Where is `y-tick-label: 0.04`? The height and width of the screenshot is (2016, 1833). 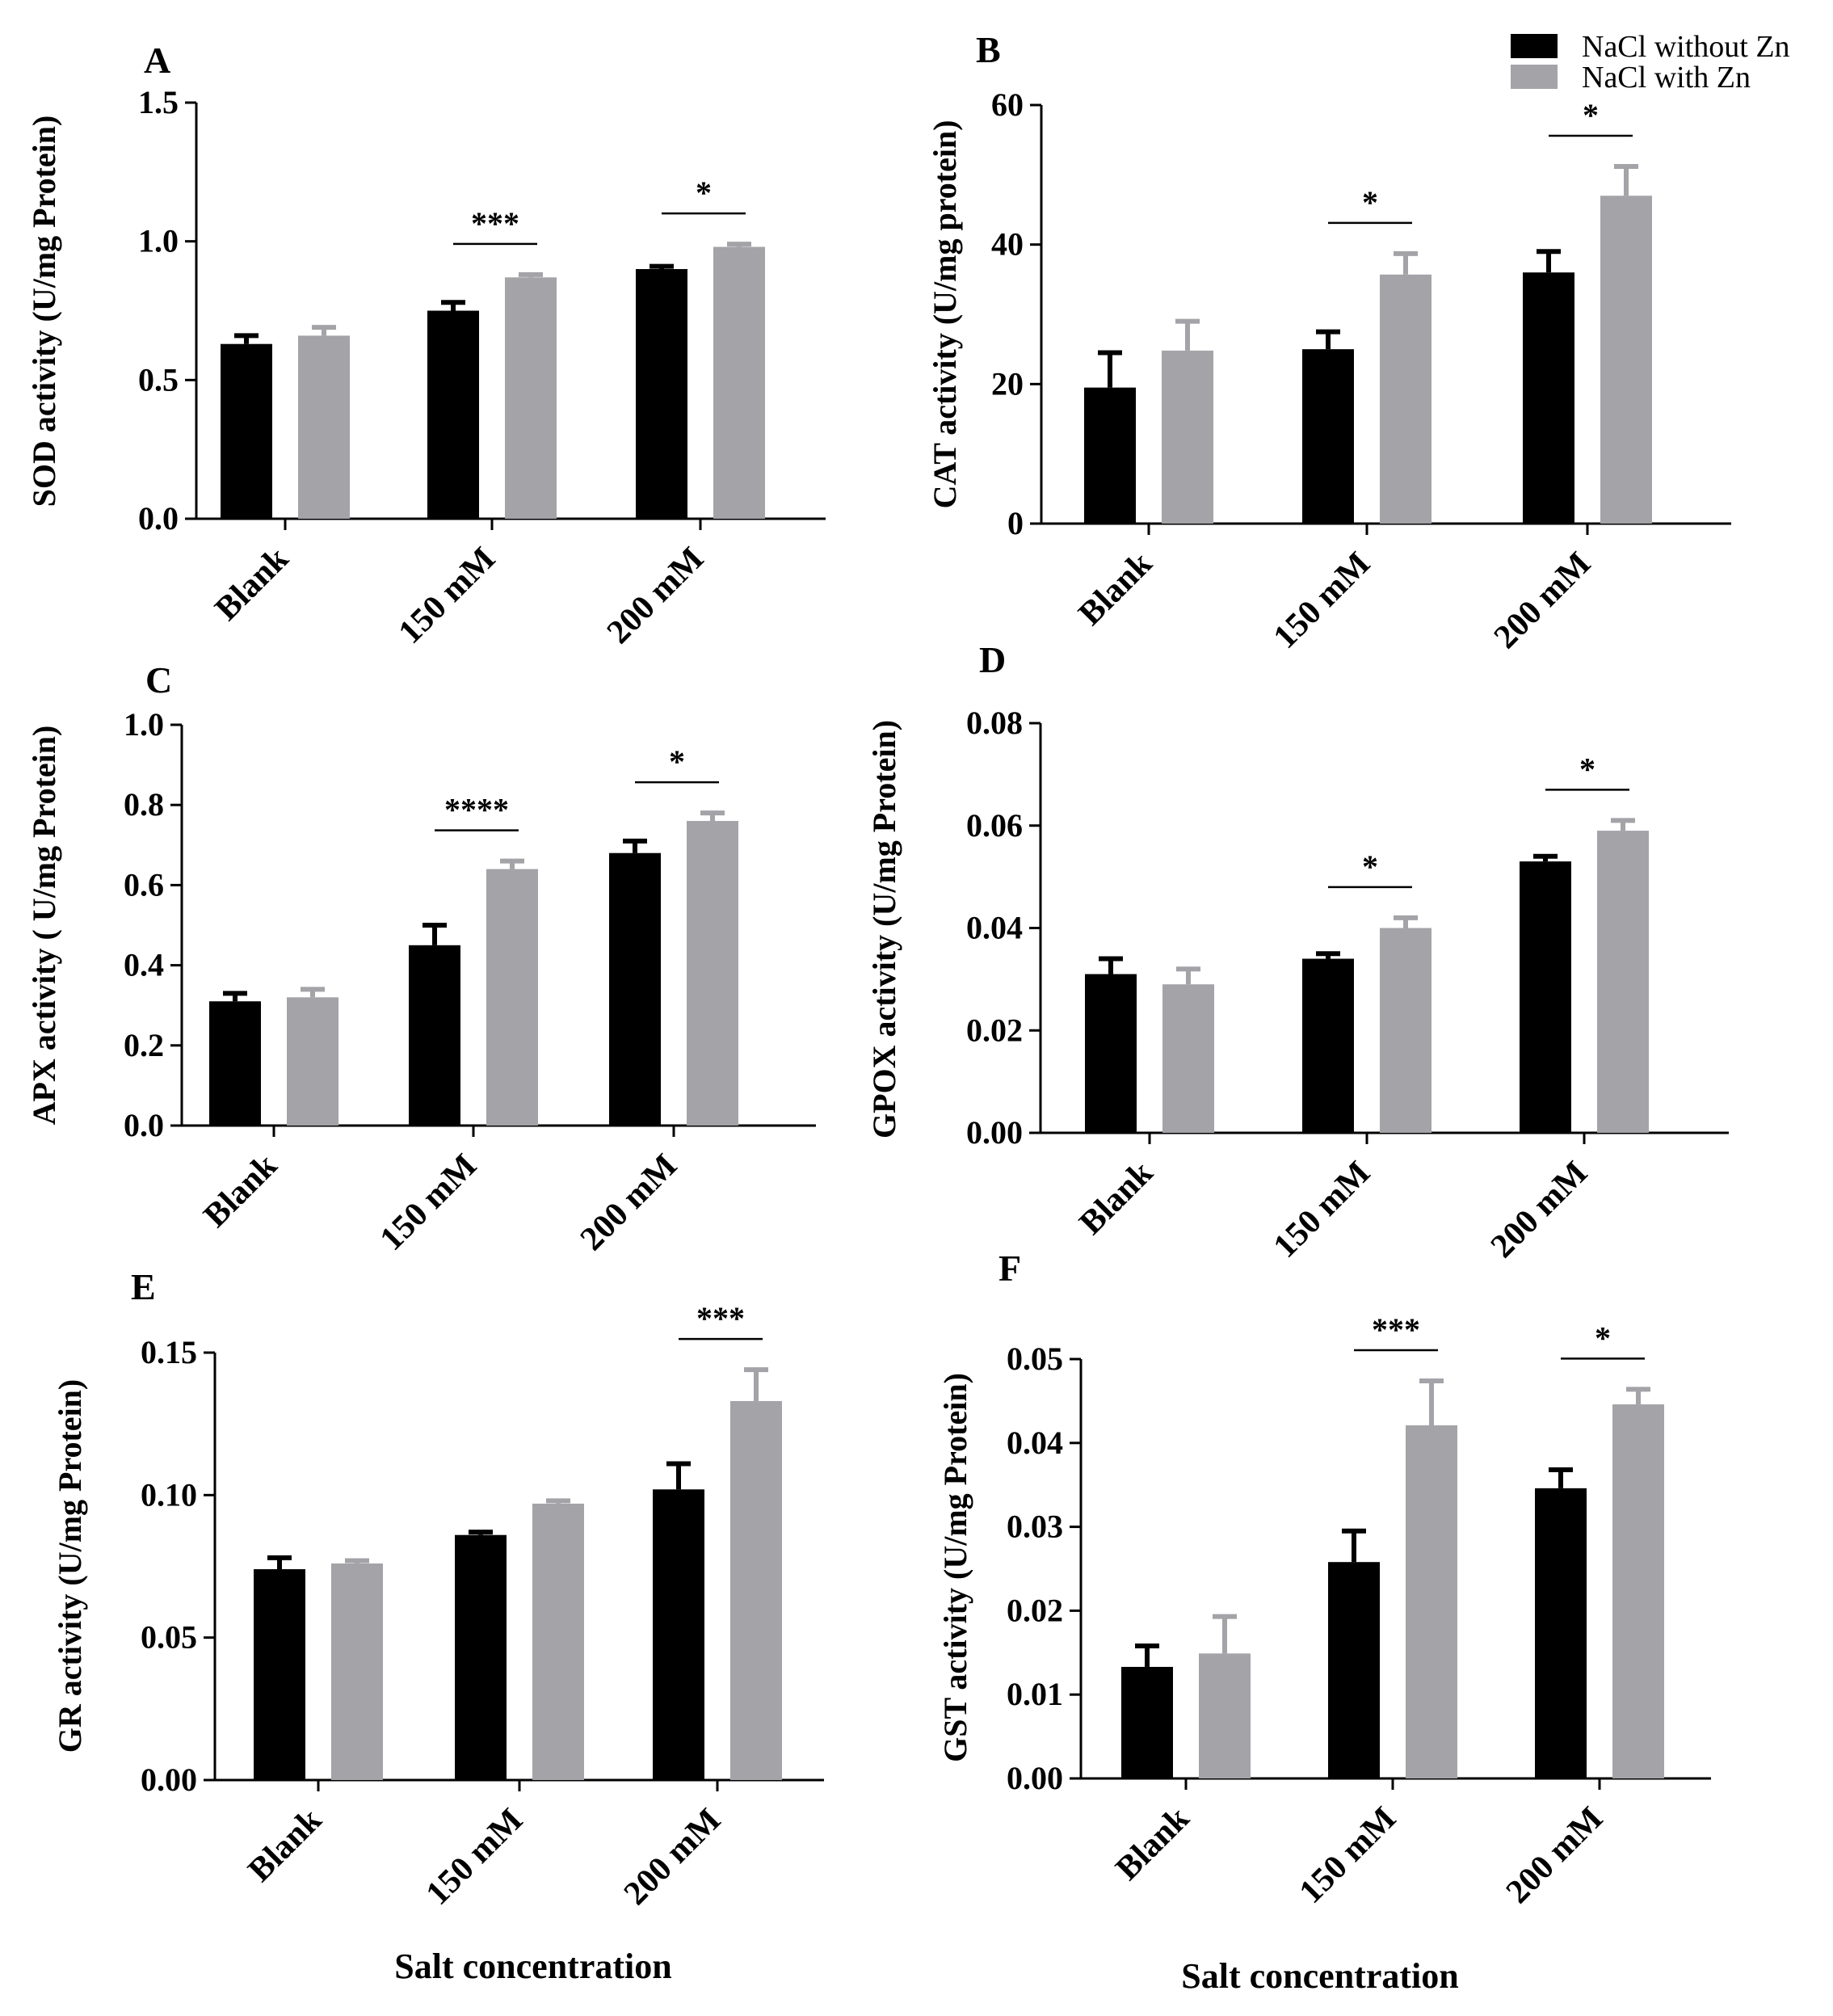 y-tick-label: 0.04 is located at coordinates (1035, 1443).